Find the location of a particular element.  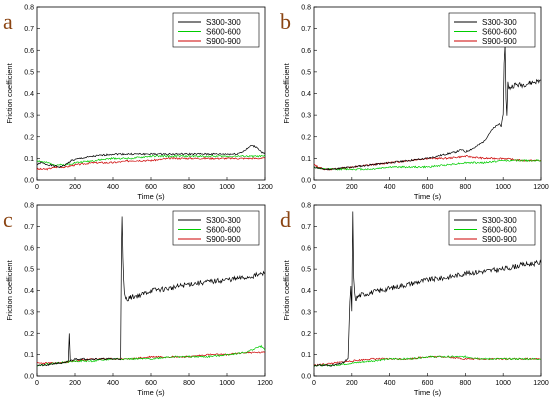

panel-letter: a is located at coordinates (8, 21).